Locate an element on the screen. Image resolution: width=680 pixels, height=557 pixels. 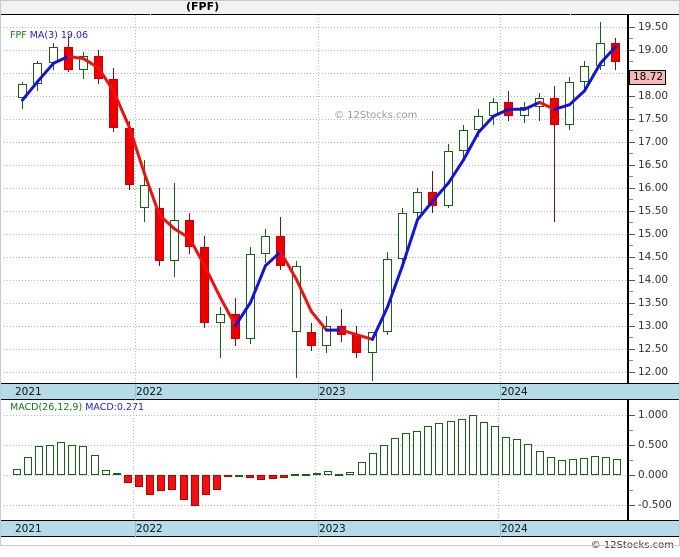
price-axis-label: 16.00 is located at coordinates (653, 187).